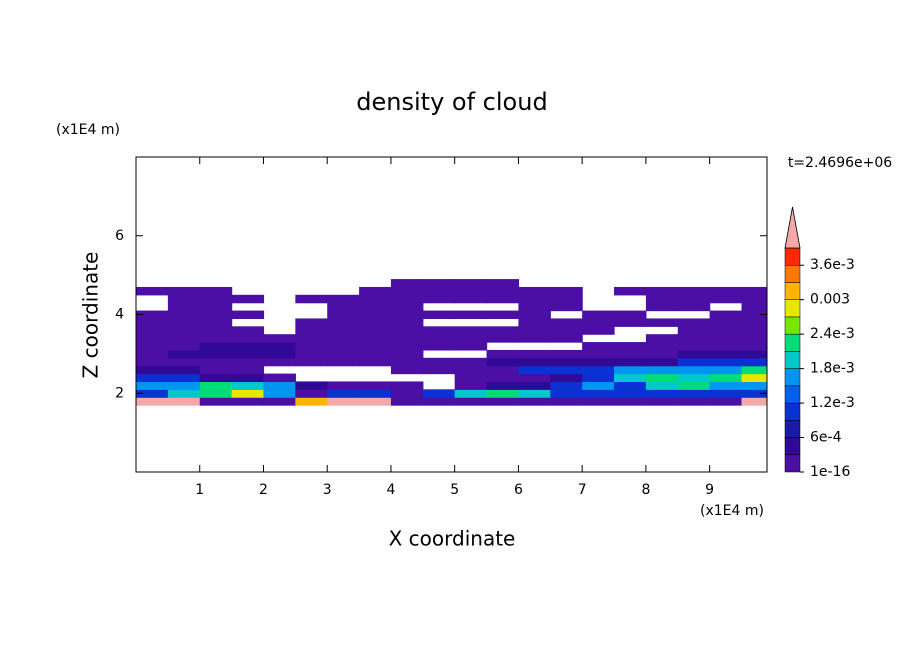 The image size is (904, 654). What do you see at coordinates (119, 236) in the screenshot?
I see `y-tick-label: 6` at bounding box center [119, 236].